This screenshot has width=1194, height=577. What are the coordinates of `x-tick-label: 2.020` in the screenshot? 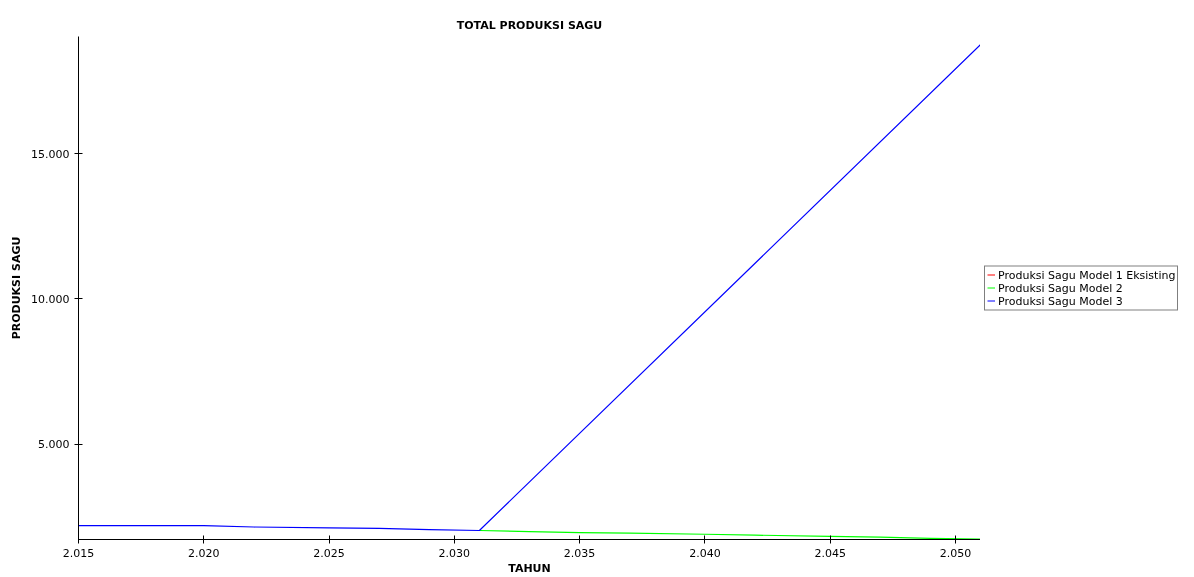 It's located at (204, 553).